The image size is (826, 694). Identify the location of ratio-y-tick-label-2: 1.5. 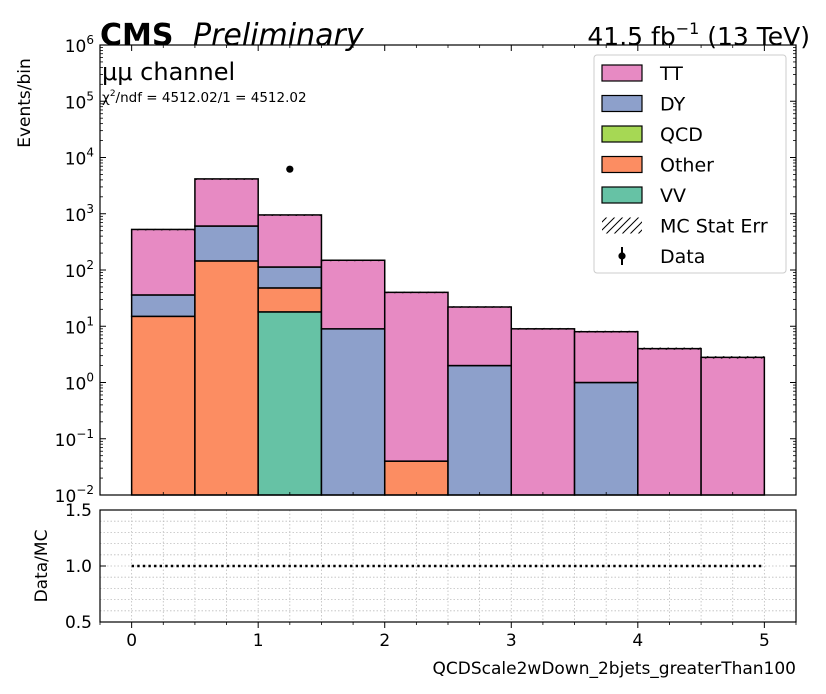
(78, 511).